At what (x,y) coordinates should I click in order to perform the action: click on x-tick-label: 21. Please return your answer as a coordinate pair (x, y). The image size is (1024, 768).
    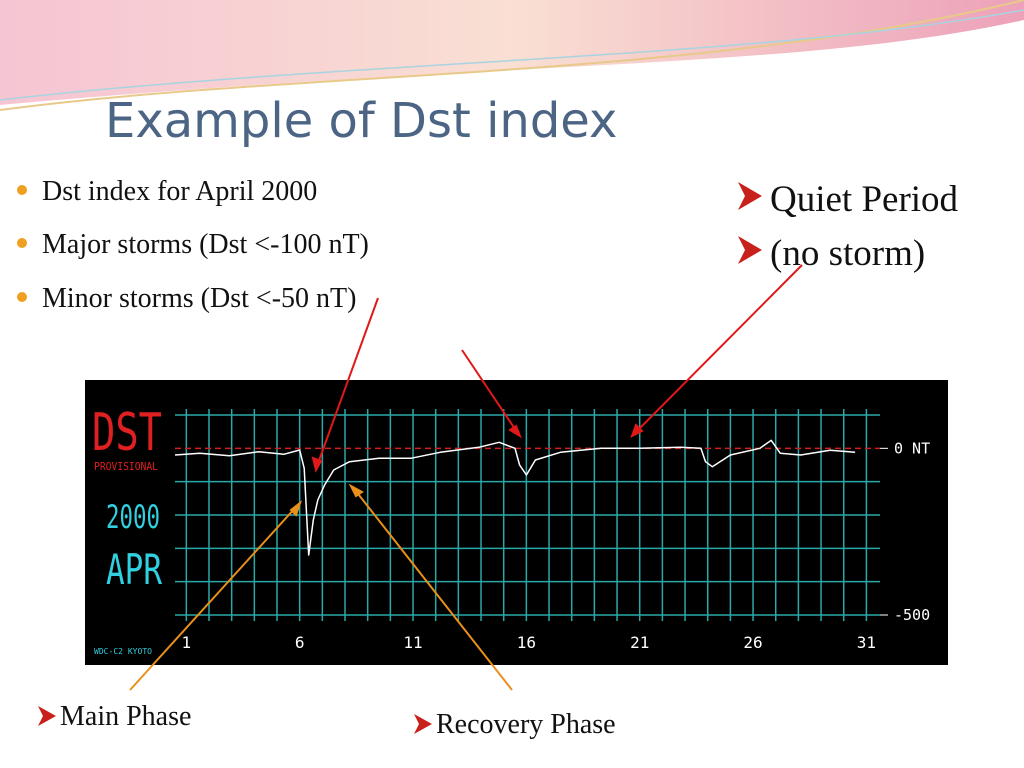
    Looking at the image, I should click on (639, 642).